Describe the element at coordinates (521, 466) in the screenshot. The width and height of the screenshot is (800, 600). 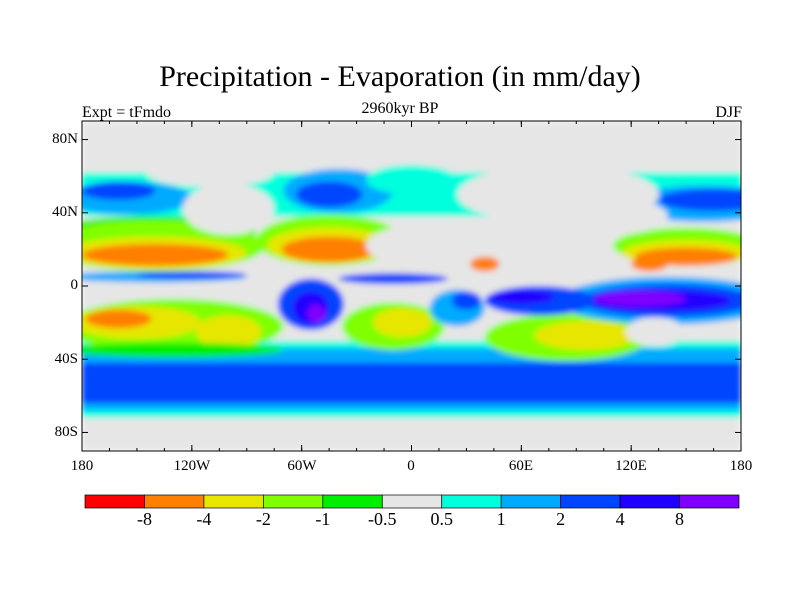
I see `x-tick-label: 60E` at that location.